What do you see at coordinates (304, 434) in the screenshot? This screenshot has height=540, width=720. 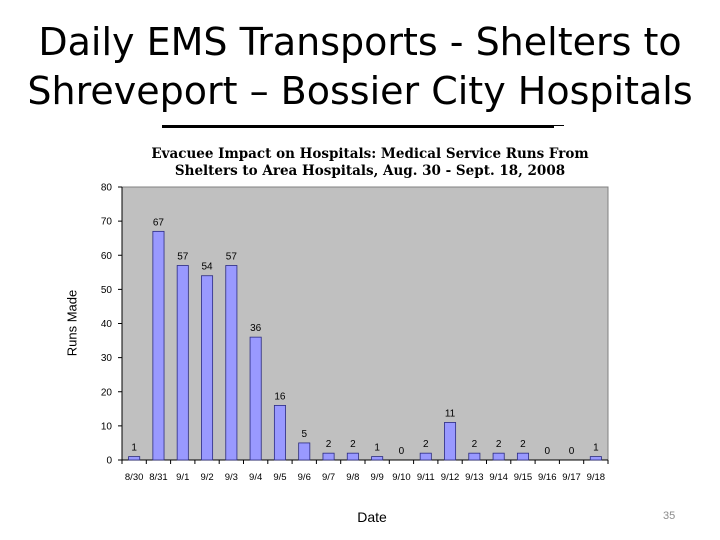 I see `data-label: 5` at bounding box center [304, 434].